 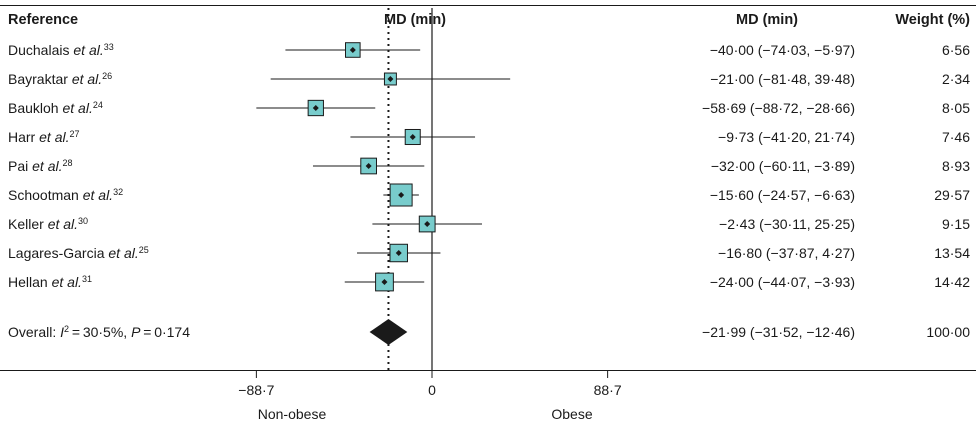 What do you see at coordinates (956, 79) in the screenshot?
I see `weight-text: 2·34` at bounding box center [956, 79].